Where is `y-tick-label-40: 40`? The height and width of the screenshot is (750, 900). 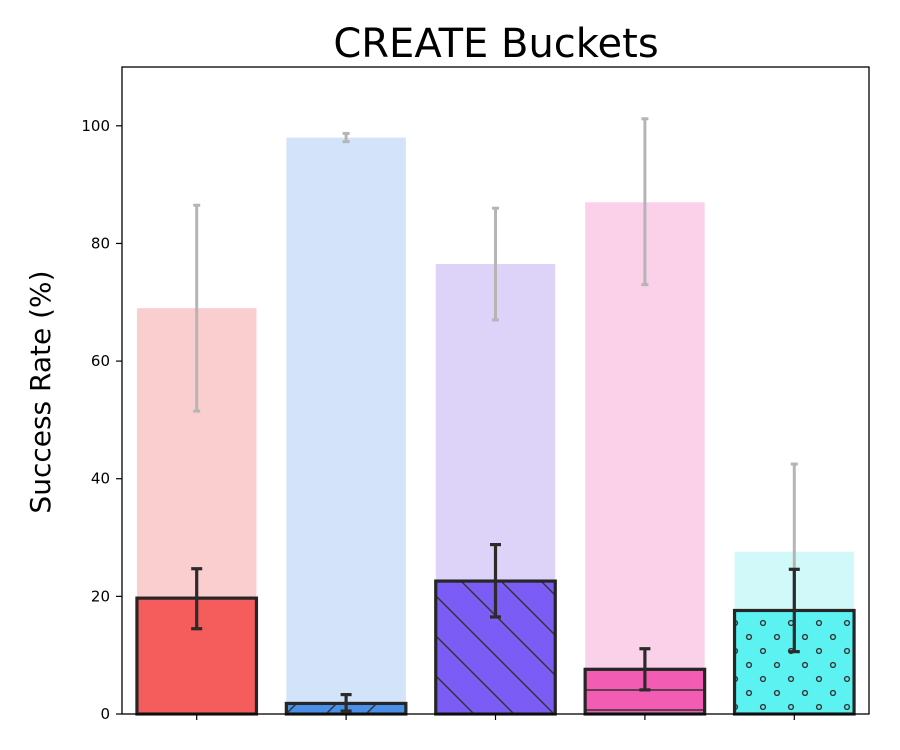 y-tick-label-40: 40 is located at coordinates (100, 479).